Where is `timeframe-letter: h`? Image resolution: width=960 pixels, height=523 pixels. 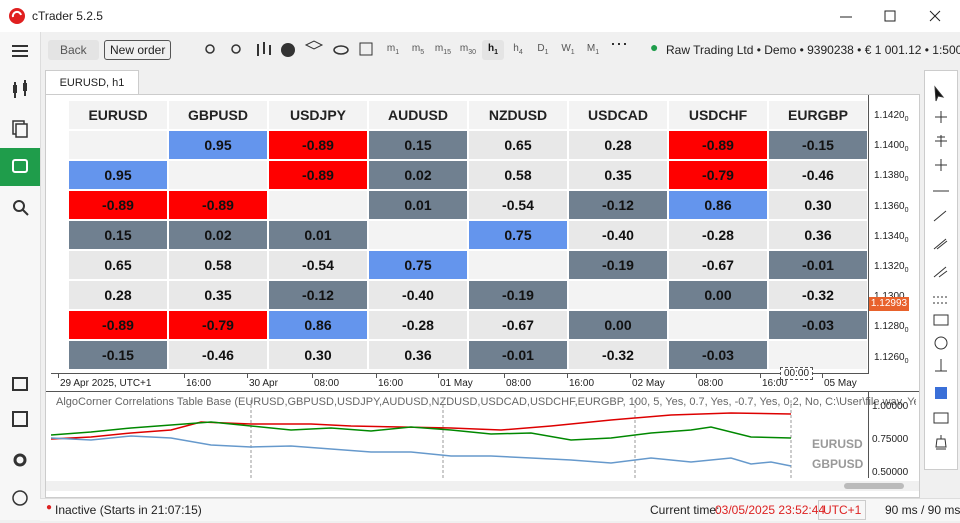 timeframe-letter: h is located at coordinates (491, 48).